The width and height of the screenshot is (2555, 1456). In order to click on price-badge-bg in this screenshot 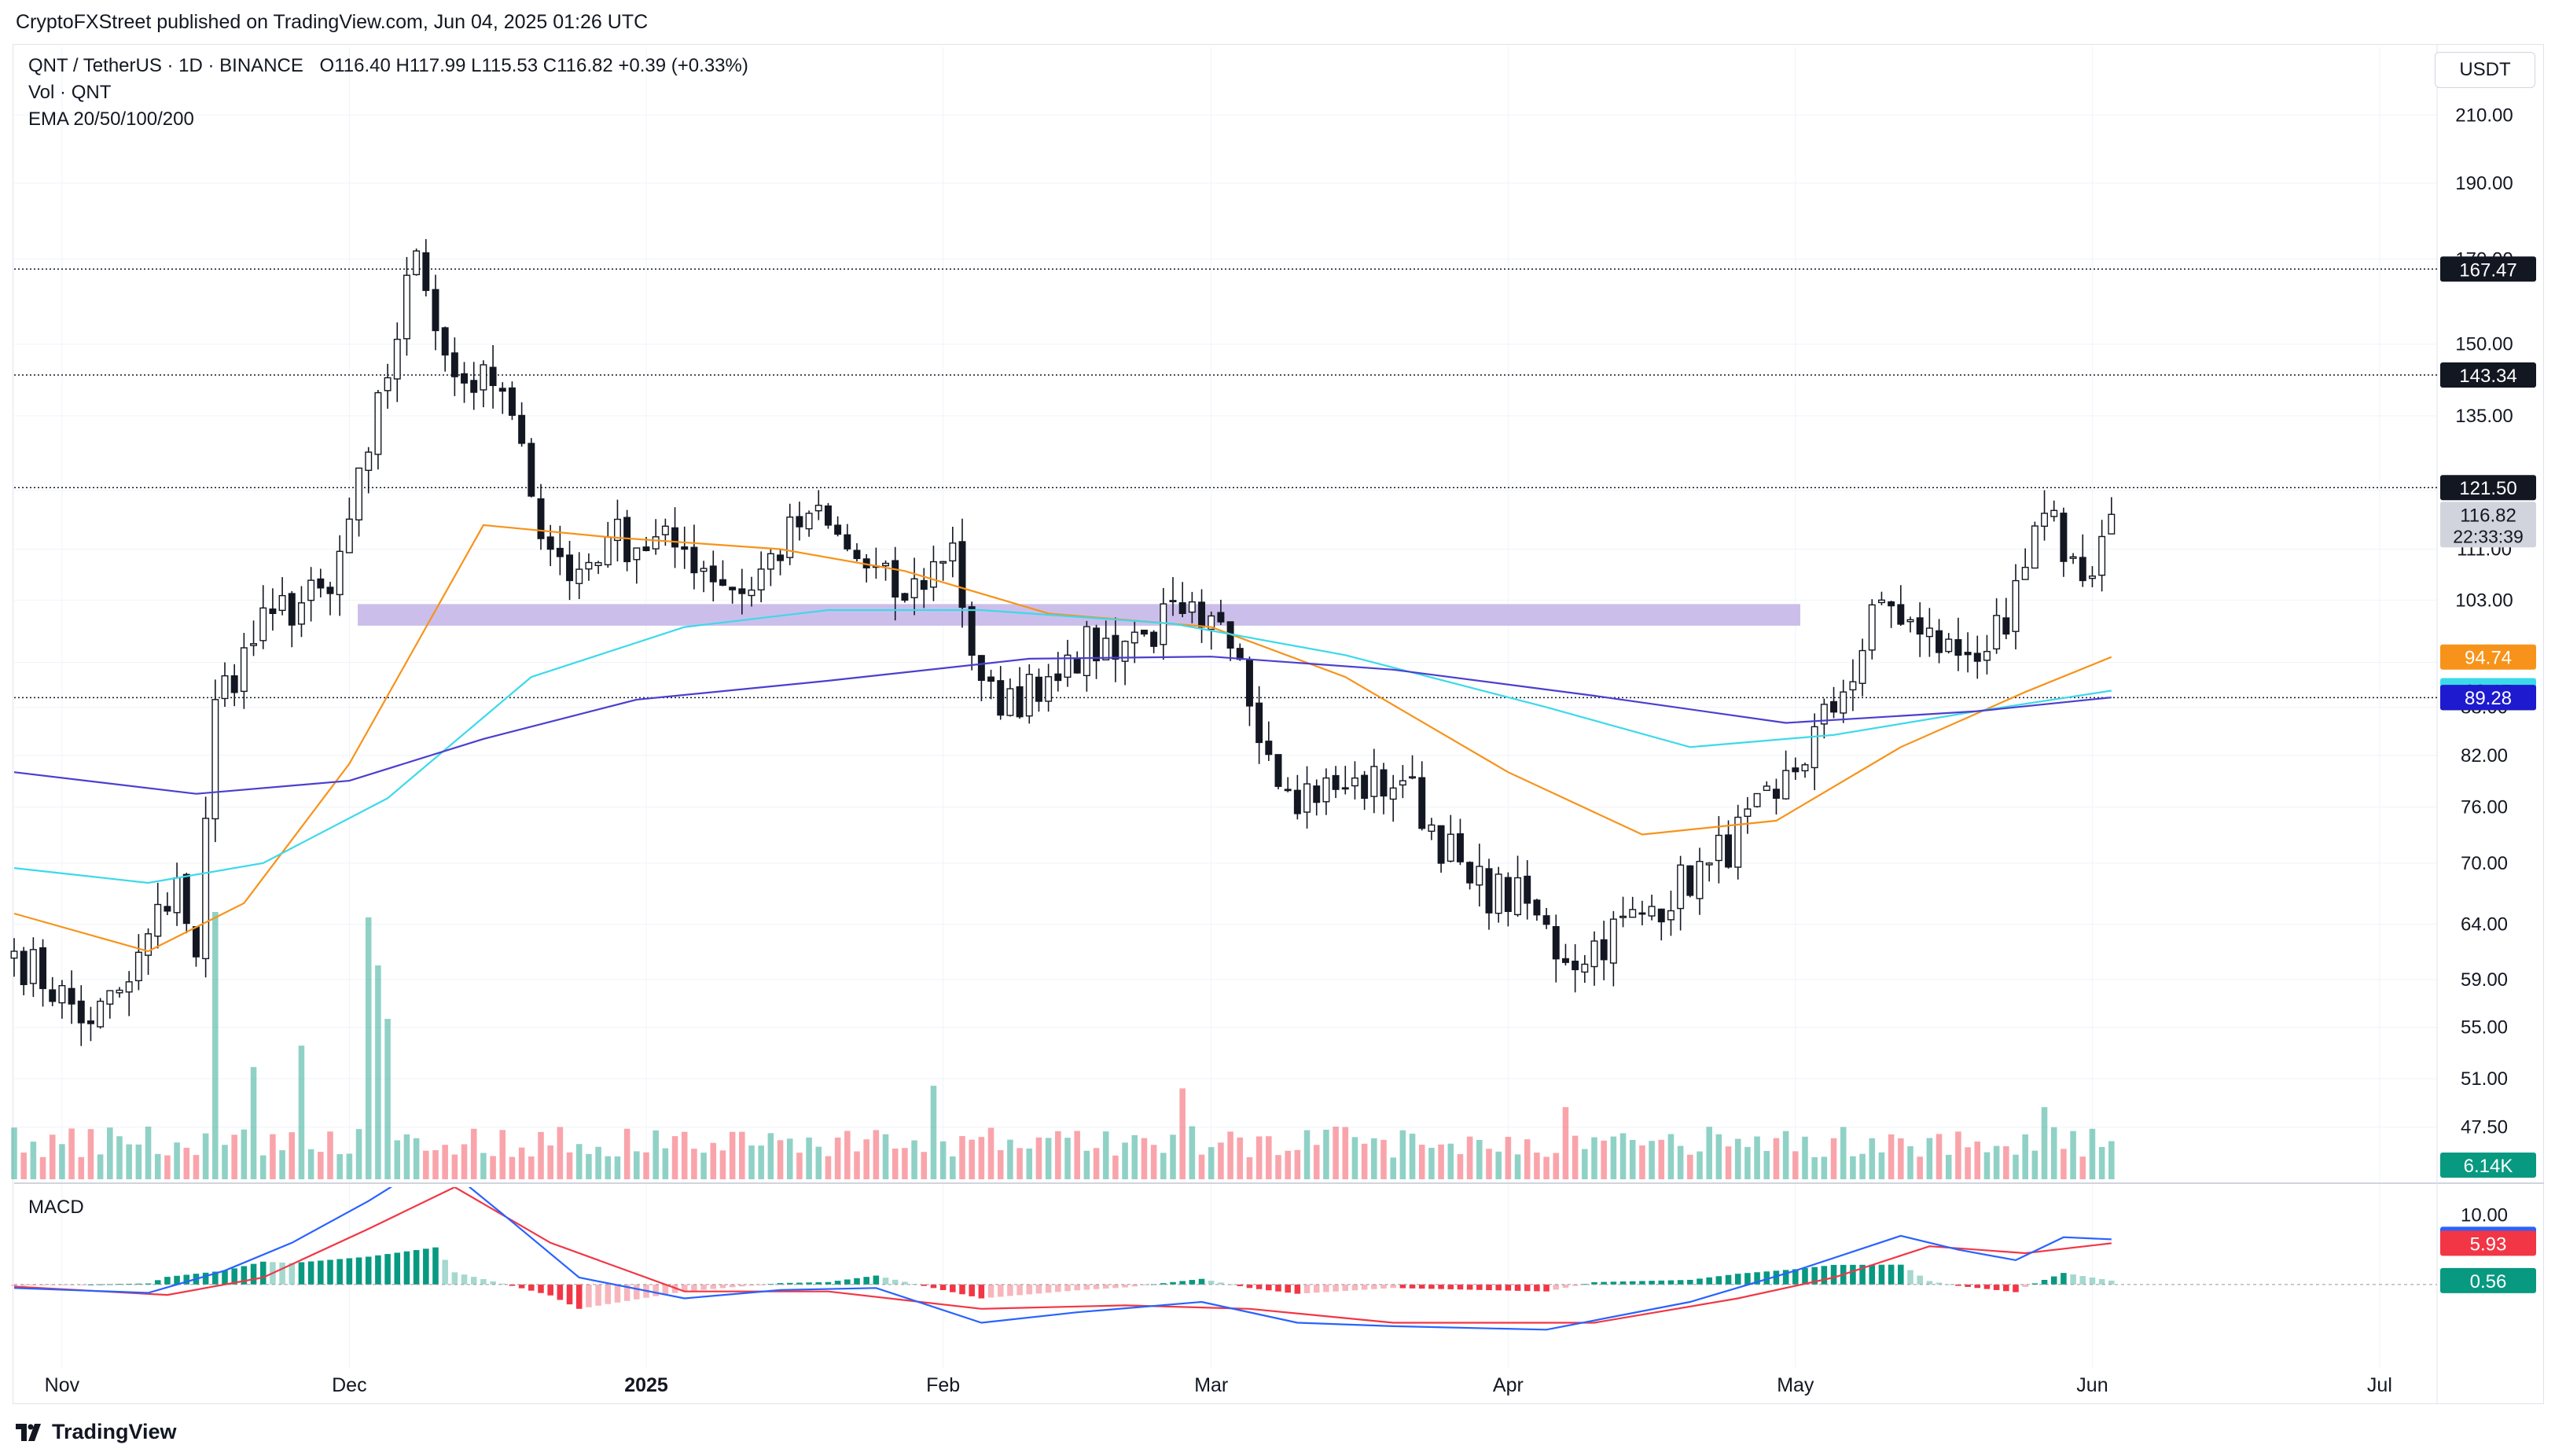, I will do `click(2488, 698)`.